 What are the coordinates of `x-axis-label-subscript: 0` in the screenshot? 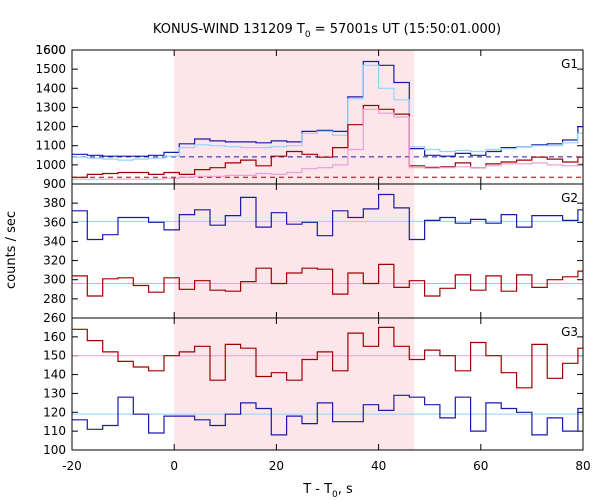 It's located at (335, 495).